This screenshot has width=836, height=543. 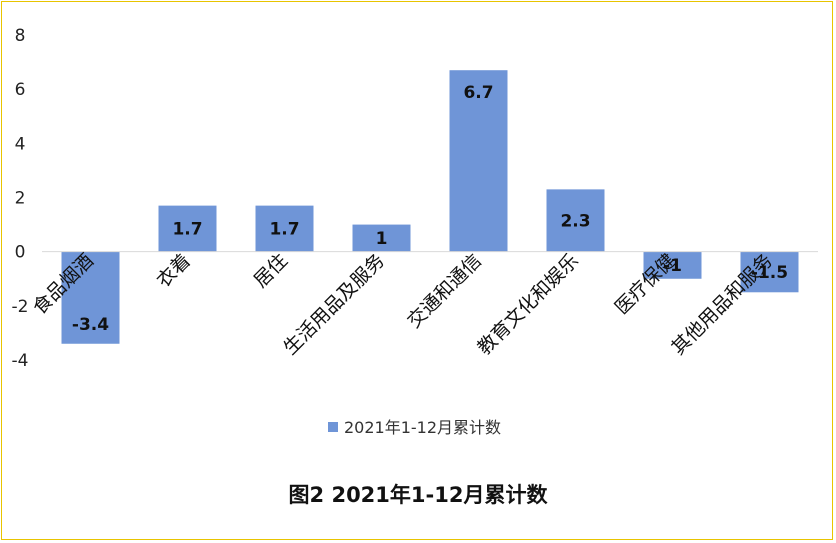 What do you see at coordinates (334, 305) in the screenshot?
I see `category-label: 生活用品及服务` at bounding box center [334, 305].